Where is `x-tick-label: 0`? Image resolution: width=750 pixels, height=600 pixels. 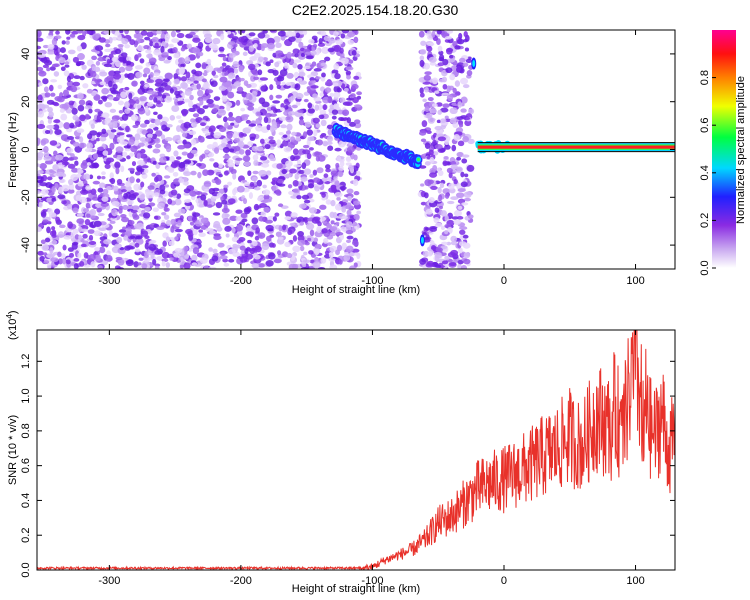 x-tick-label: 0 is located at coordinates (504, 581).